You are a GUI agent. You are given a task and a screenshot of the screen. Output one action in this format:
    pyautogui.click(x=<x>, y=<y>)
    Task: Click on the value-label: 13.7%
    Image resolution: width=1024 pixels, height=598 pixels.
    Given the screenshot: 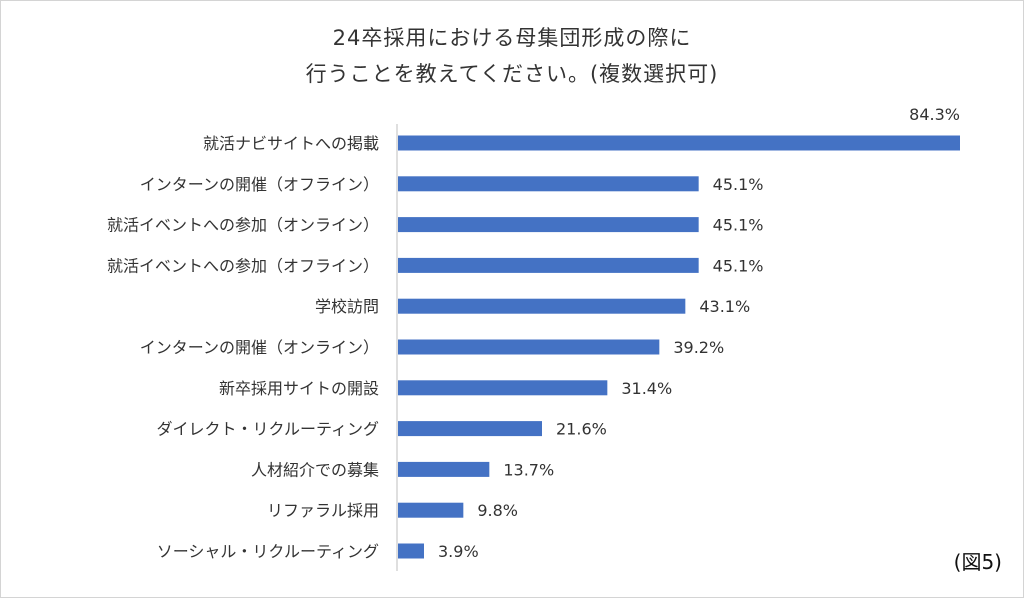 What is the action you would take?
    pyautogui.click(x=528, y=469)
    